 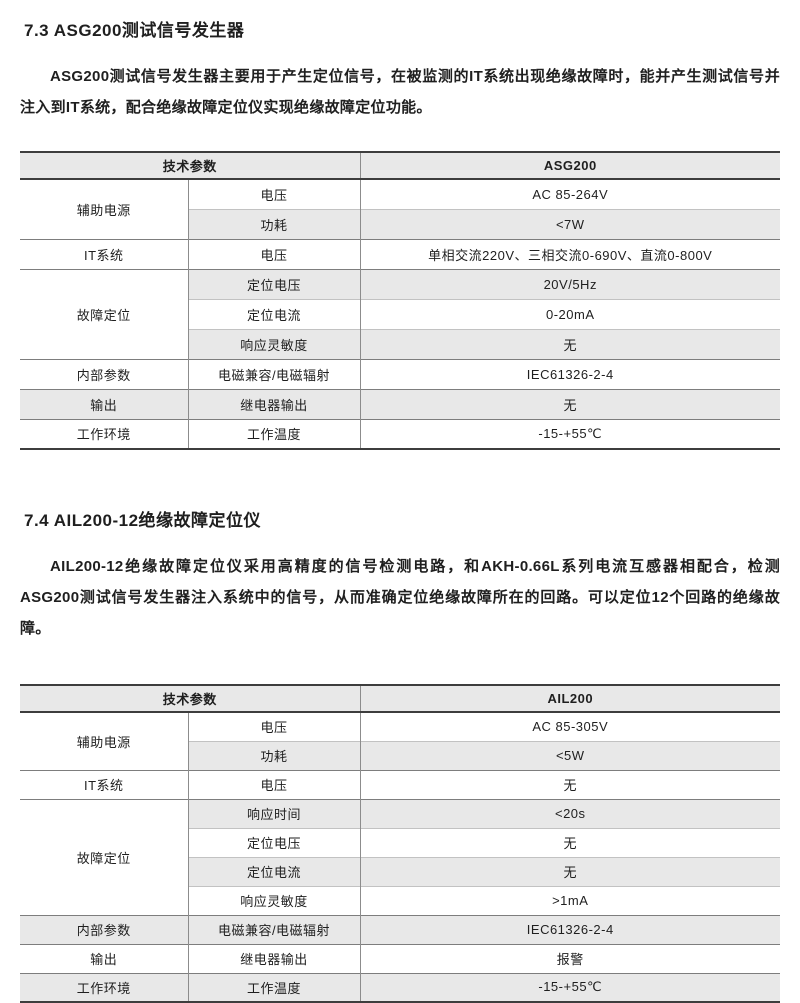 I want to click on table-header-model: ASG200, so click(x=570, y=166).